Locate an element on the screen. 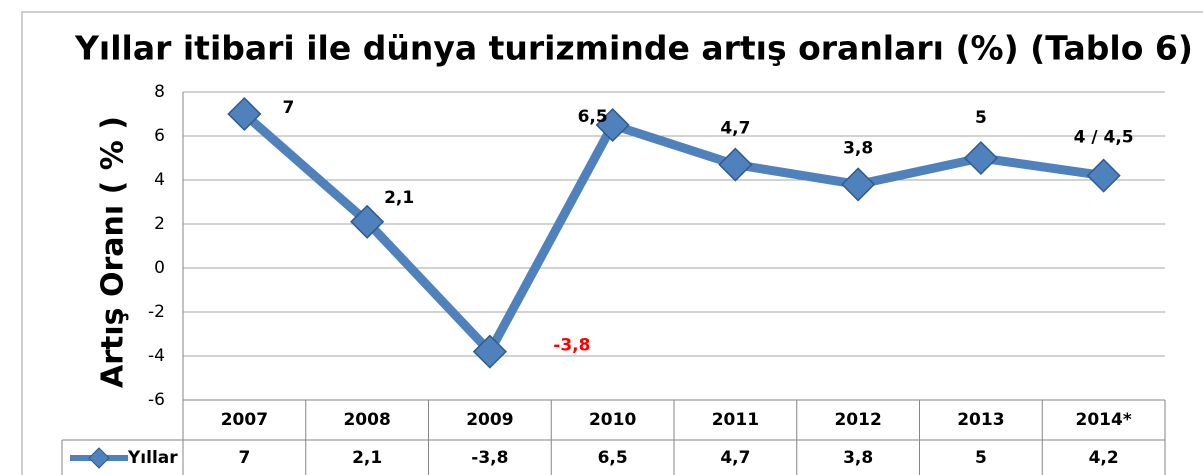 The height and width of the screenshot is (475, 1203). data-label: 5 is located at coordinates (981, 118).